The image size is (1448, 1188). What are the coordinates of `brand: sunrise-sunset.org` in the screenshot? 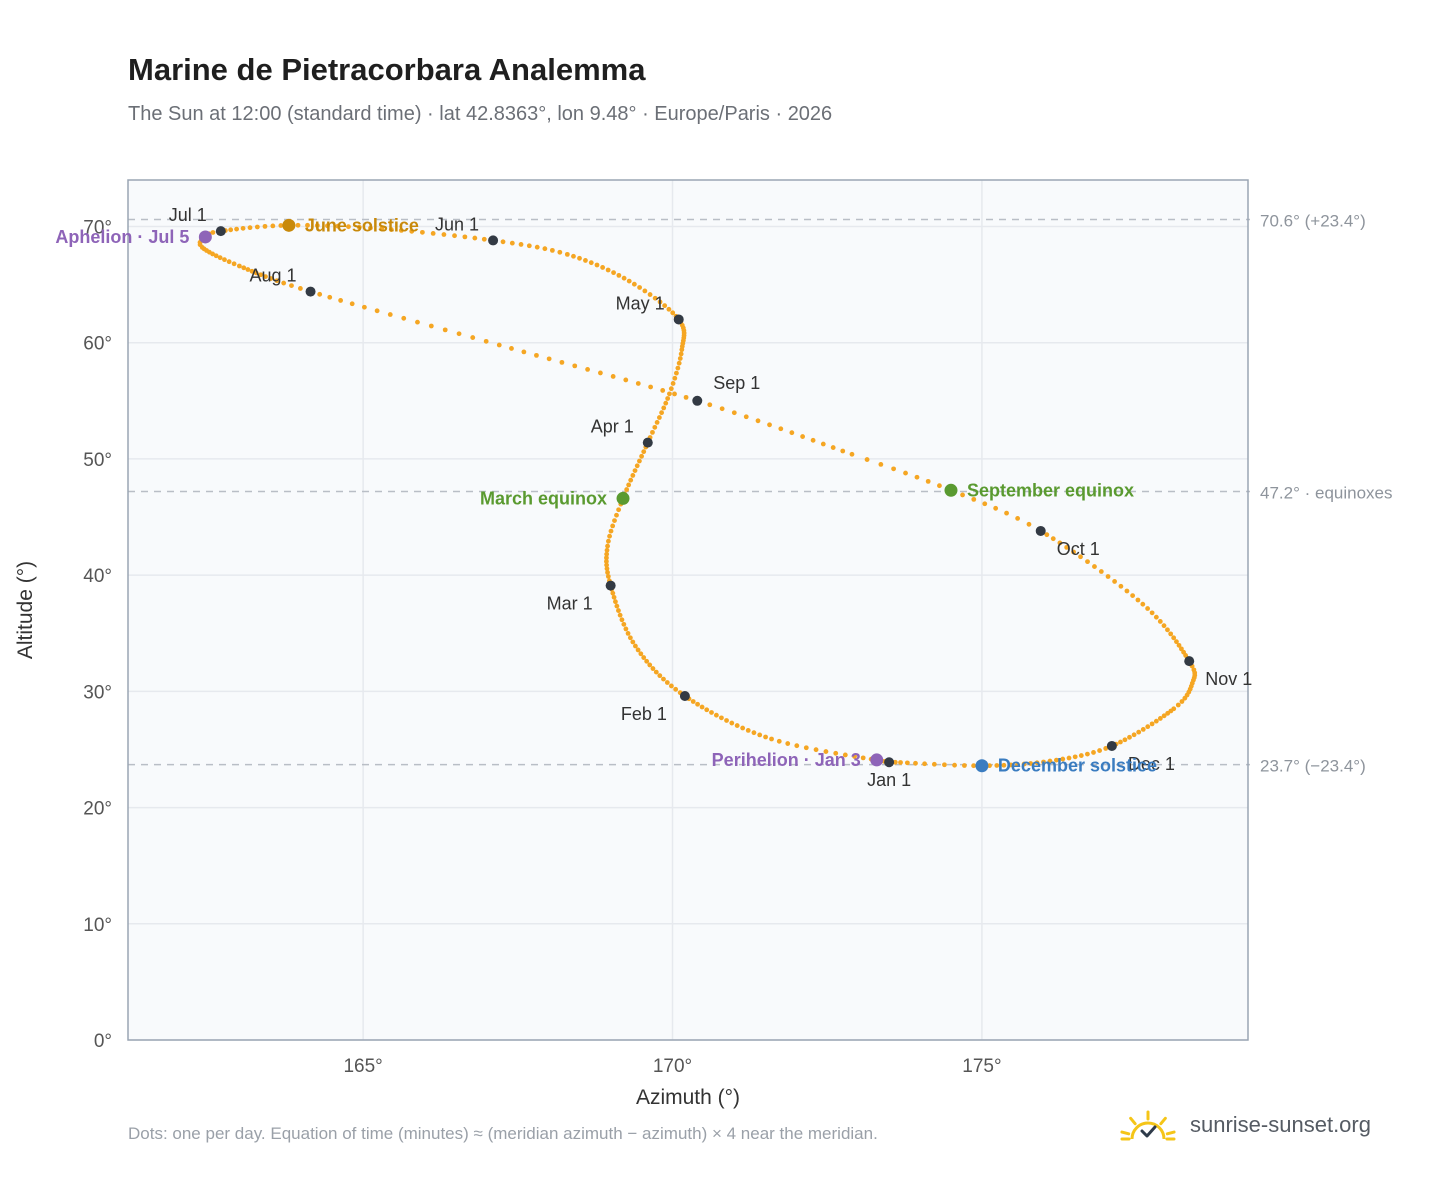 It's located at (1245, 1125).